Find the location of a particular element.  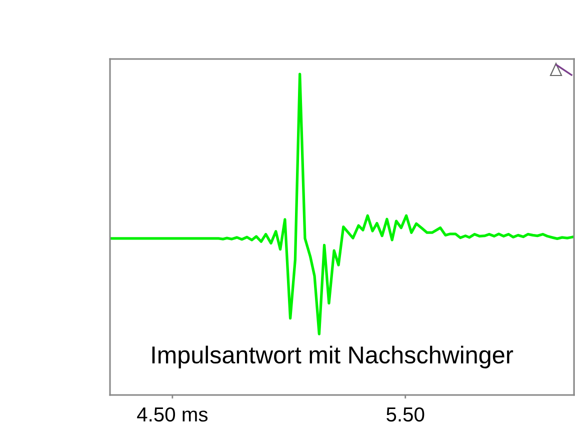

text: Impulsantwort mit Nachschwinger is located at coordinates (333, 357).